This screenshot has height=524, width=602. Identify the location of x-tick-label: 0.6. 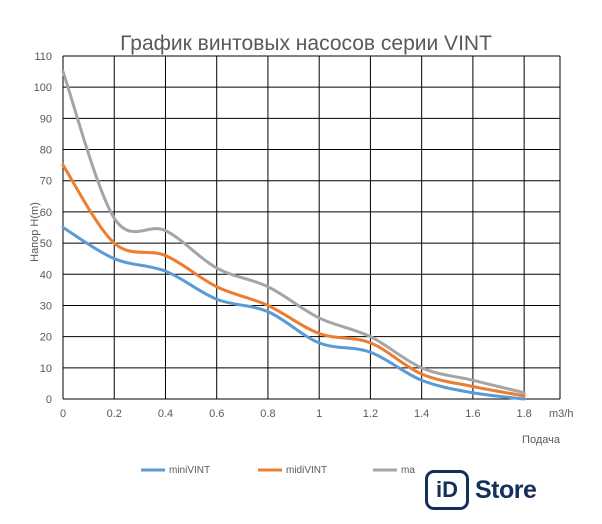
(216, 414).